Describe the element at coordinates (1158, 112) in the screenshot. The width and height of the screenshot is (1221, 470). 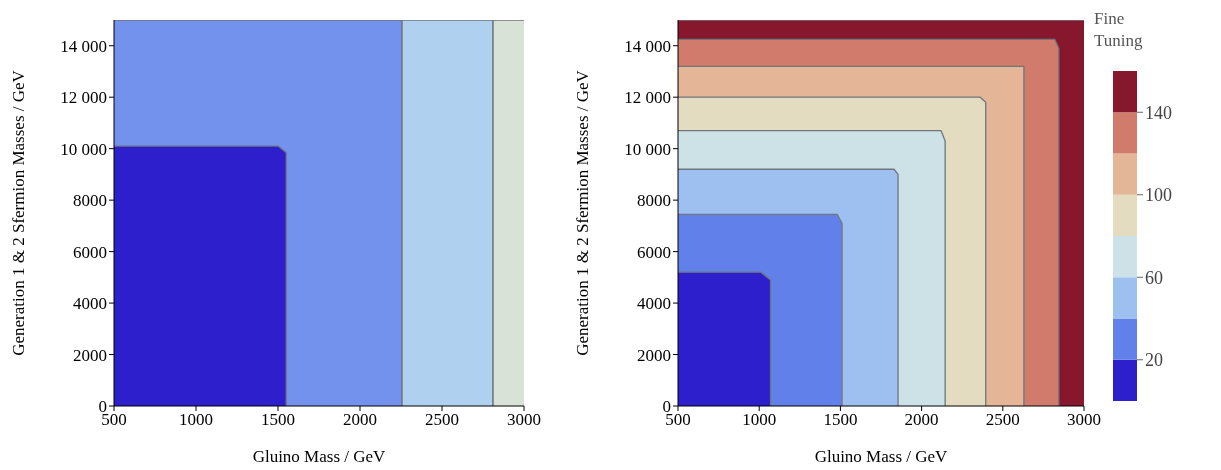
I see `color-bar-label: 140` at that location.